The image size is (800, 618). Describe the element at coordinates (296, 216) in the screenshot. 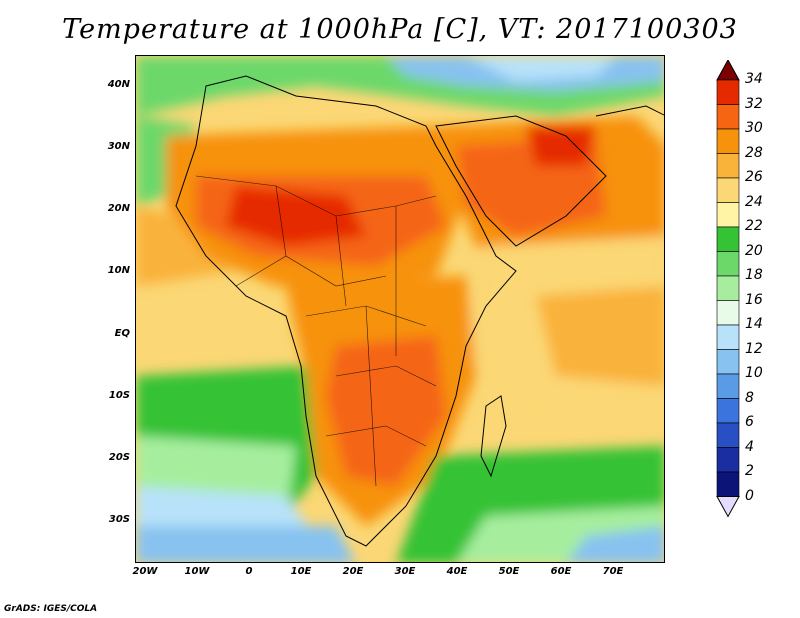

I see `field-sahara-hot` at that location.